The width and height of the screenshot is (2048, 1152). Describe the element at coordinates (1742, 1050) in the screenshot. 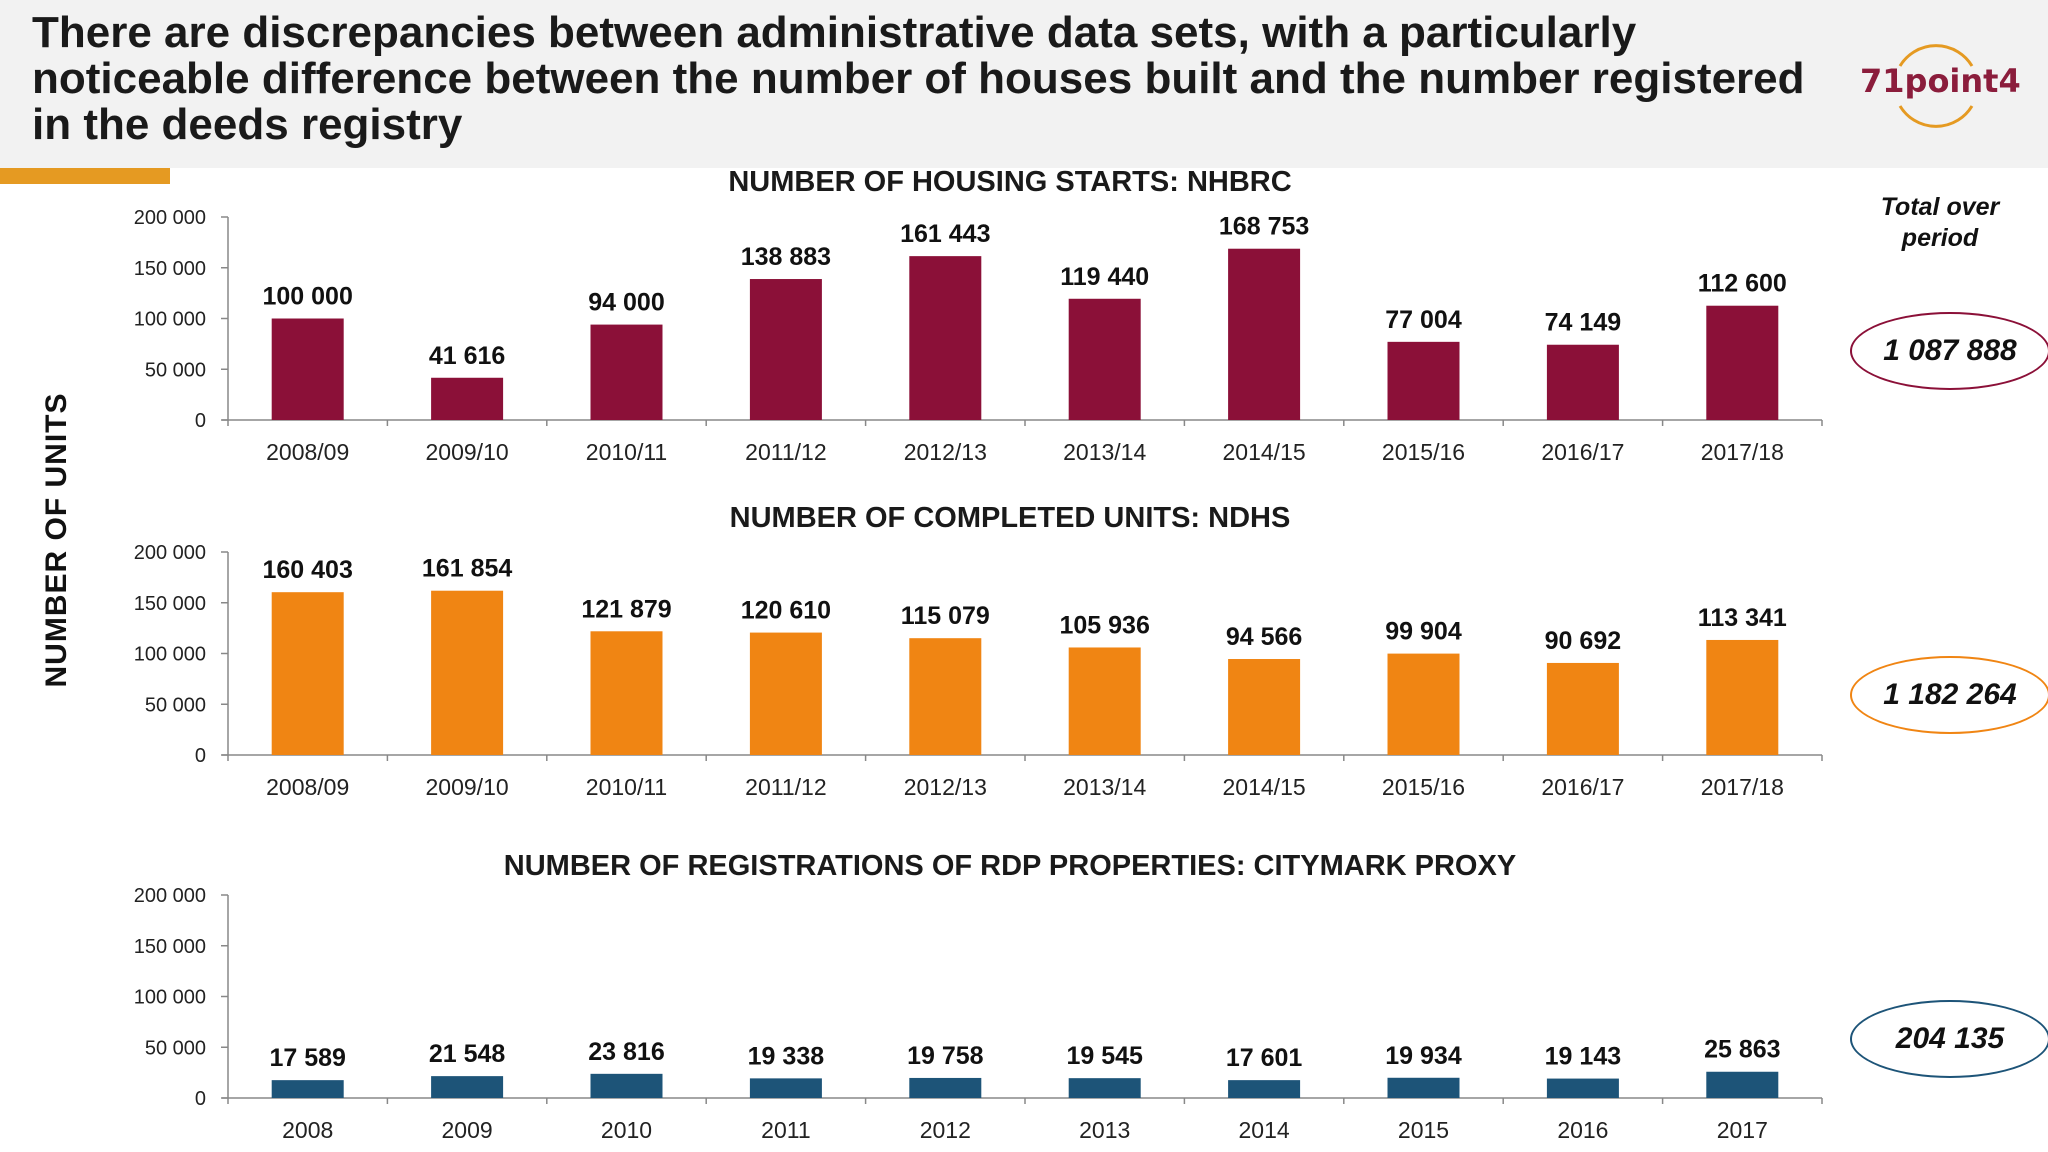

I see `data-label: 25 863` at that location.